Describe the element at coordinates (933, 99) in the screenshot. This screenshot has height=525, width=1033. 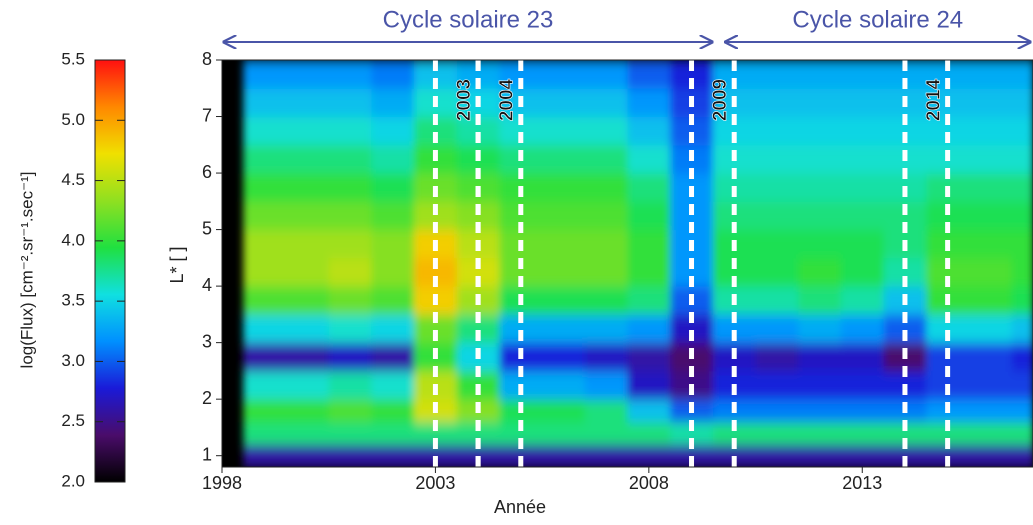
I see `year-label: 2014` at that location.